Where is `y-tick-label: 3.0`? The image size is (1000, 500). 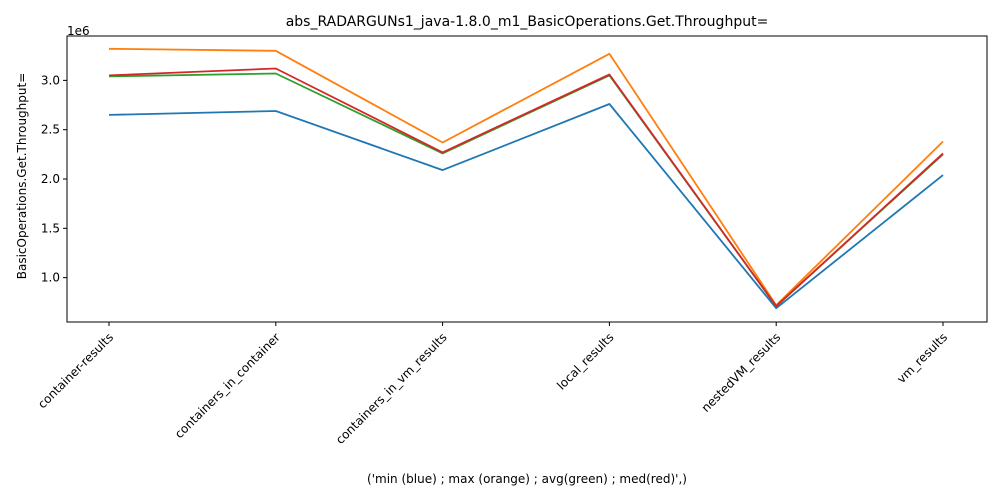 y-tick-label: 3.0 is located at coordinates (50, 80).